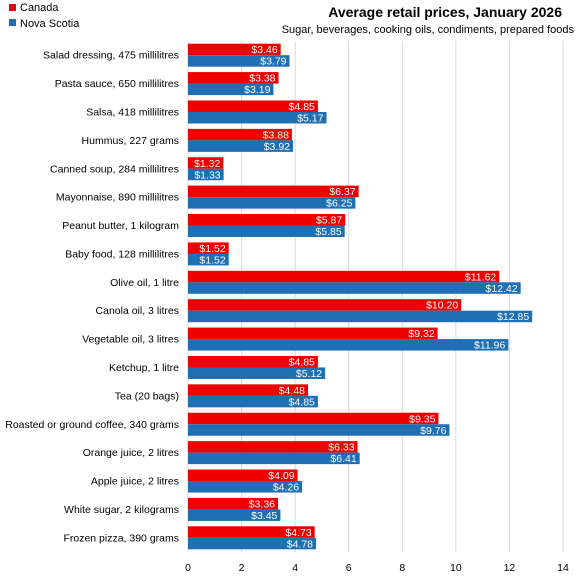  What do you see at coordinates (121, 538) in the screenshot?
I see `category-label-frozen-pizza-390-grams: Frozen pizza, 390 grams` at bounding box center [121, 538].